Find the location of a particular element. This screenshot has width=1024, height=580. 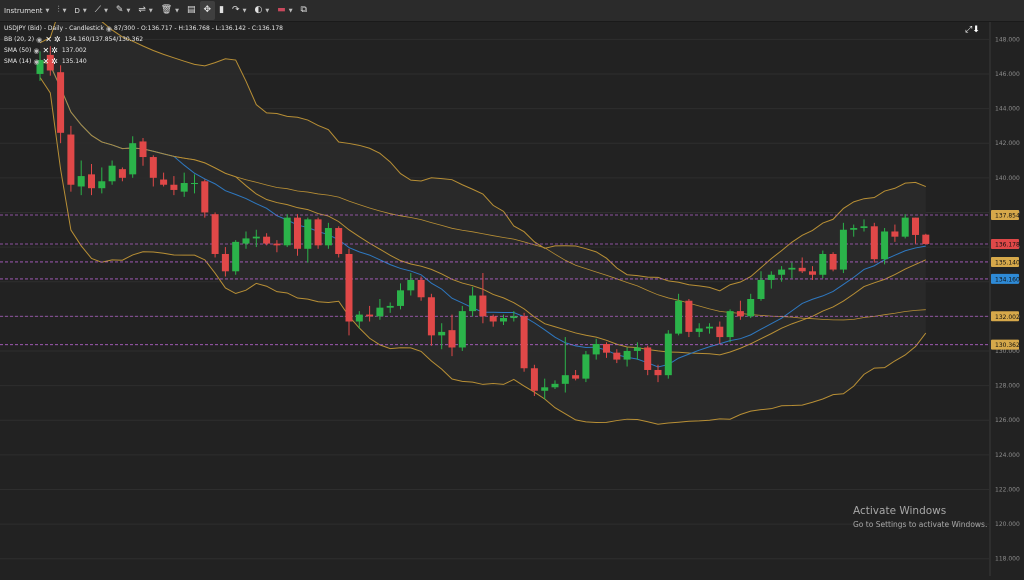

instrument-label: Instrument is located at coordinates (23, 10).